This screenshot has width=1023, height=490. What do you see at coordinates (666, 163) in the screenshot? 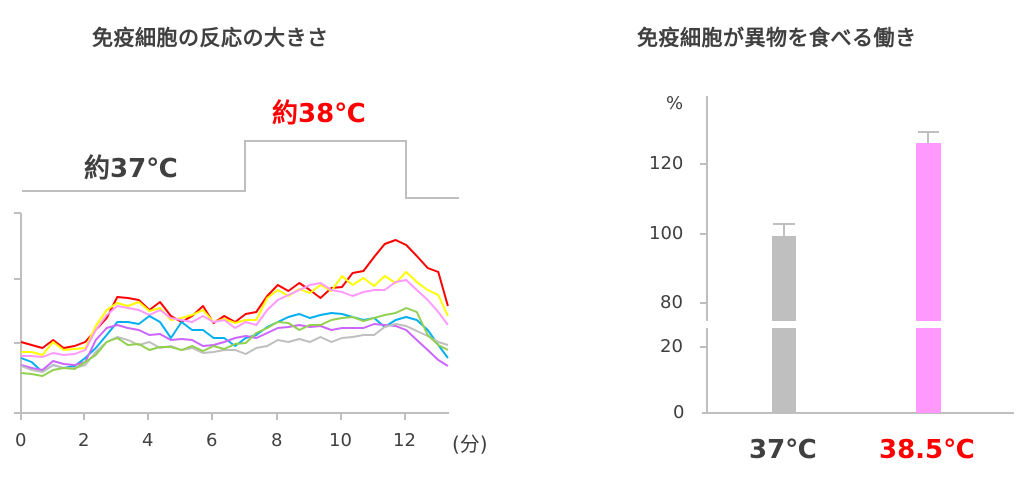
I see `y-tick-120: 120` at bounding box center [666, 163].